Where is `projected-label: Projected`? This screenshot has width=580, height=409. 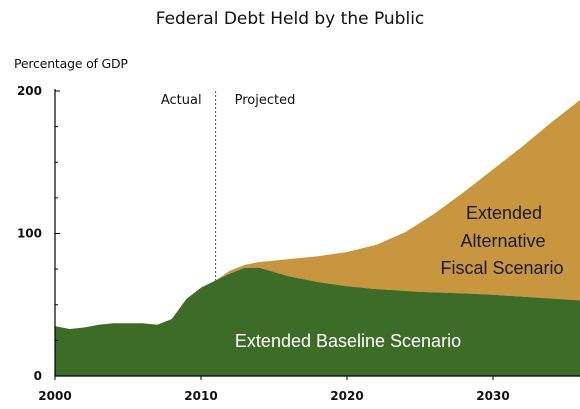 projected-label: Projected is located at coordinates (265, 100).